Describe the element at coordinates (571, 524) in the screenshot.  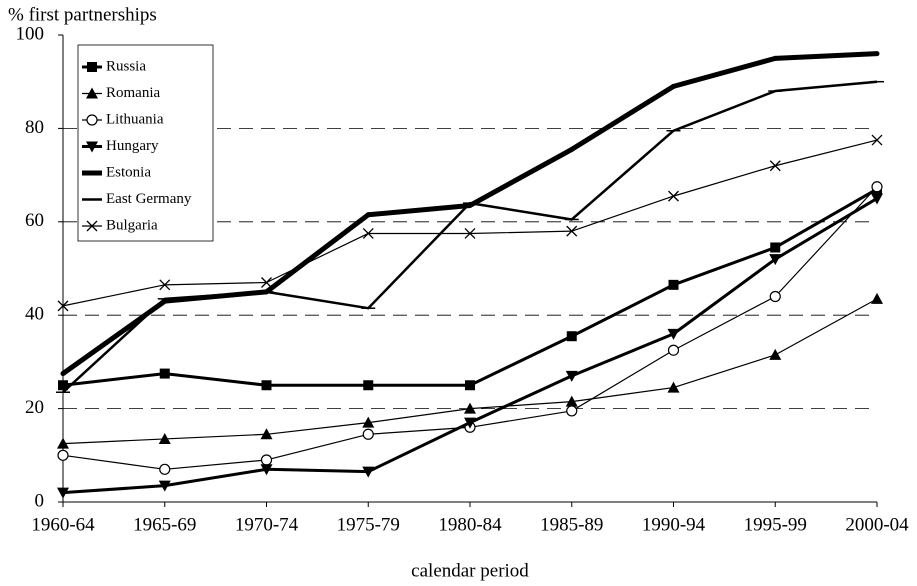
I see `x-tick-label: 1985-89` at that location.